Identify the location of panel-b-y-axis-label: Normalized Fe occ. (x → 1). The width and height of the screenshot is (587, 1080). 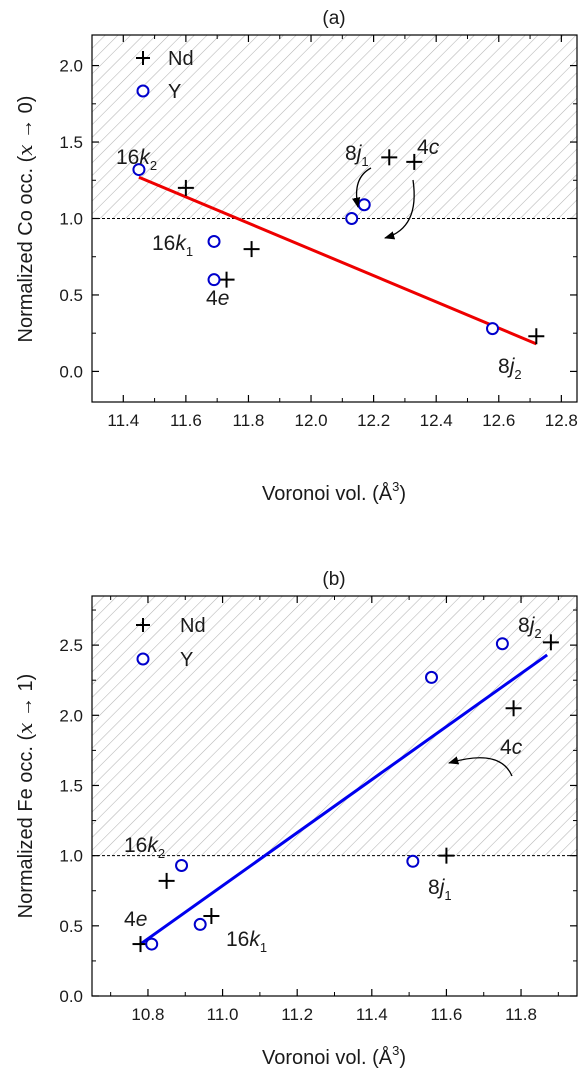
(25, 796).